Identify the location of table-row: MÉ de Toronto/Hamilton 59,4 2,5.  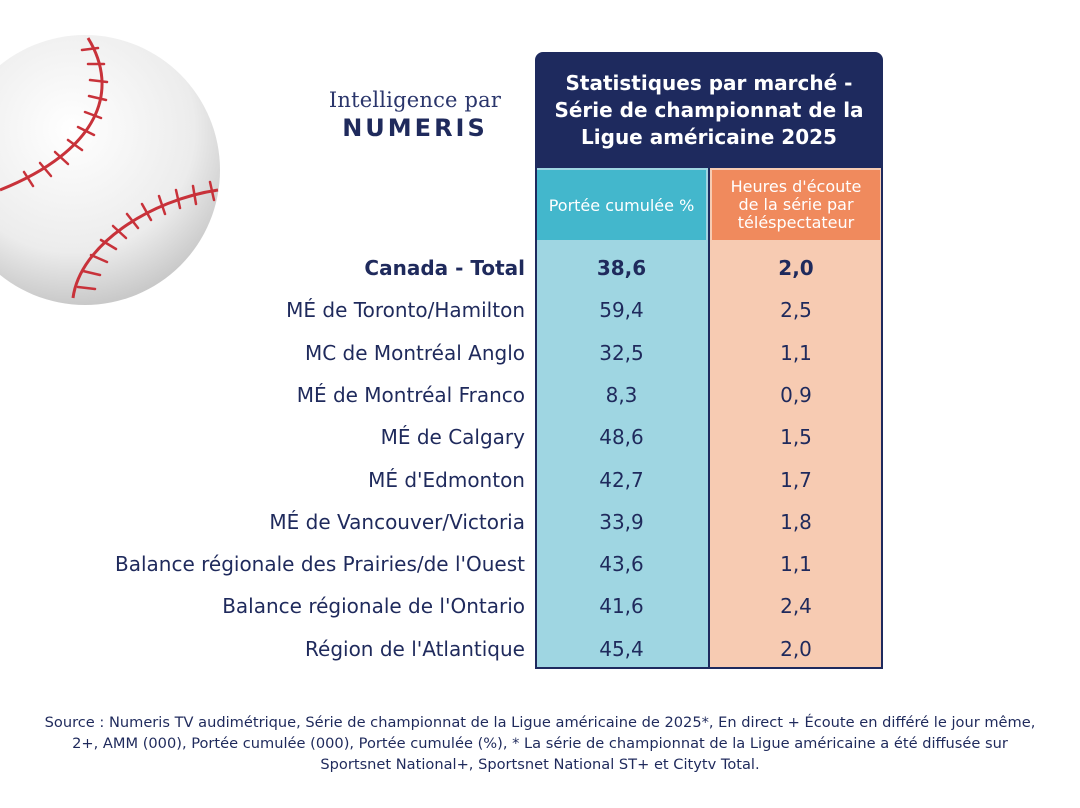
(540, 310).